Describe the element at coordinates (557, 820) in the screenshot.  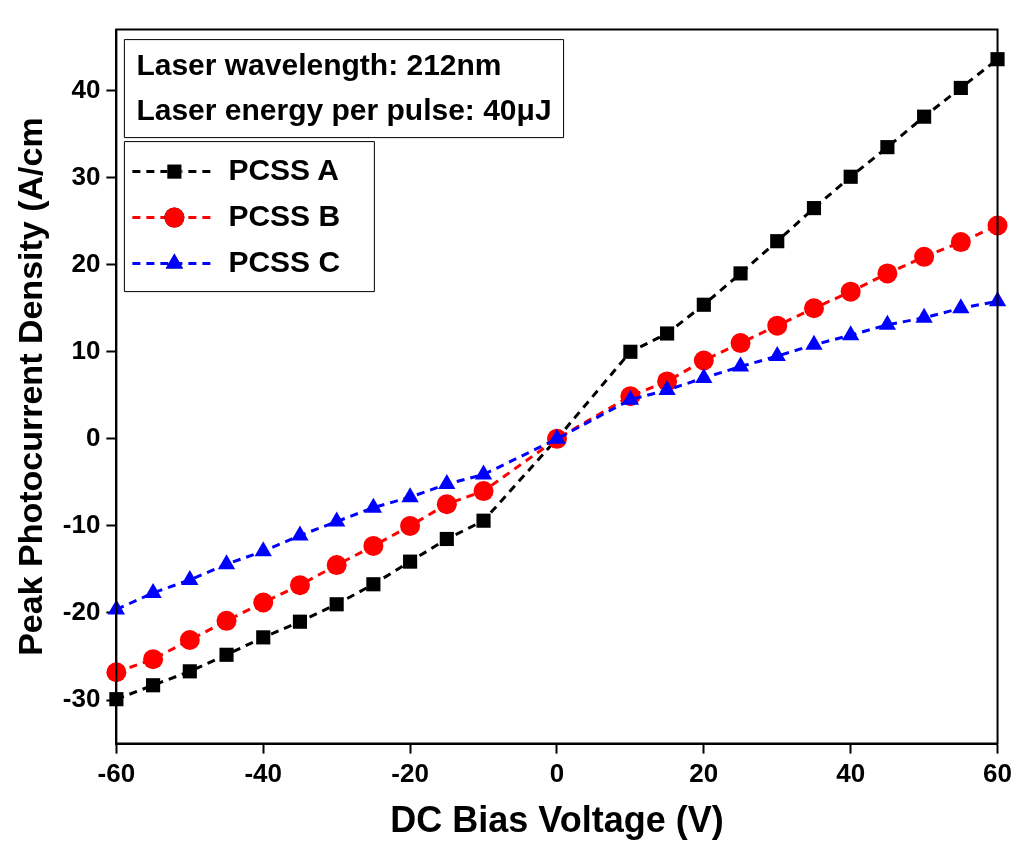
I see `x-axis-title: DC Bias Voltage (V)` at that location.